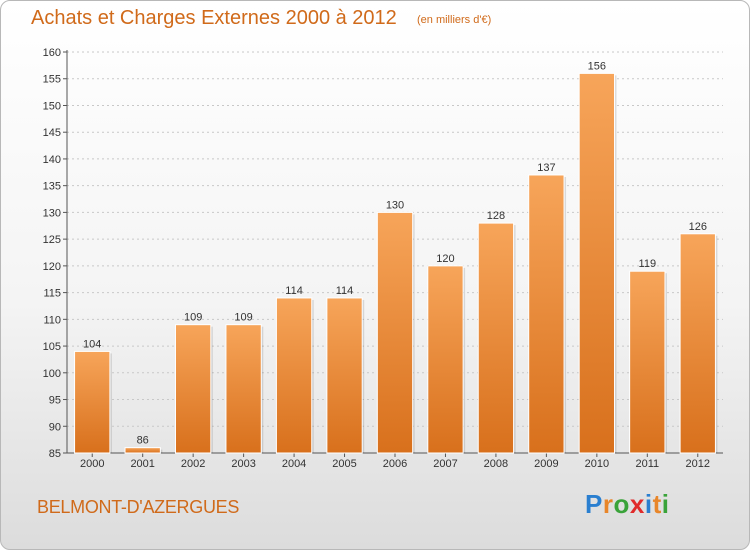 This screenshot has height=550, width=750. I want to click on y-tick-label: 150, so click(52, 106).